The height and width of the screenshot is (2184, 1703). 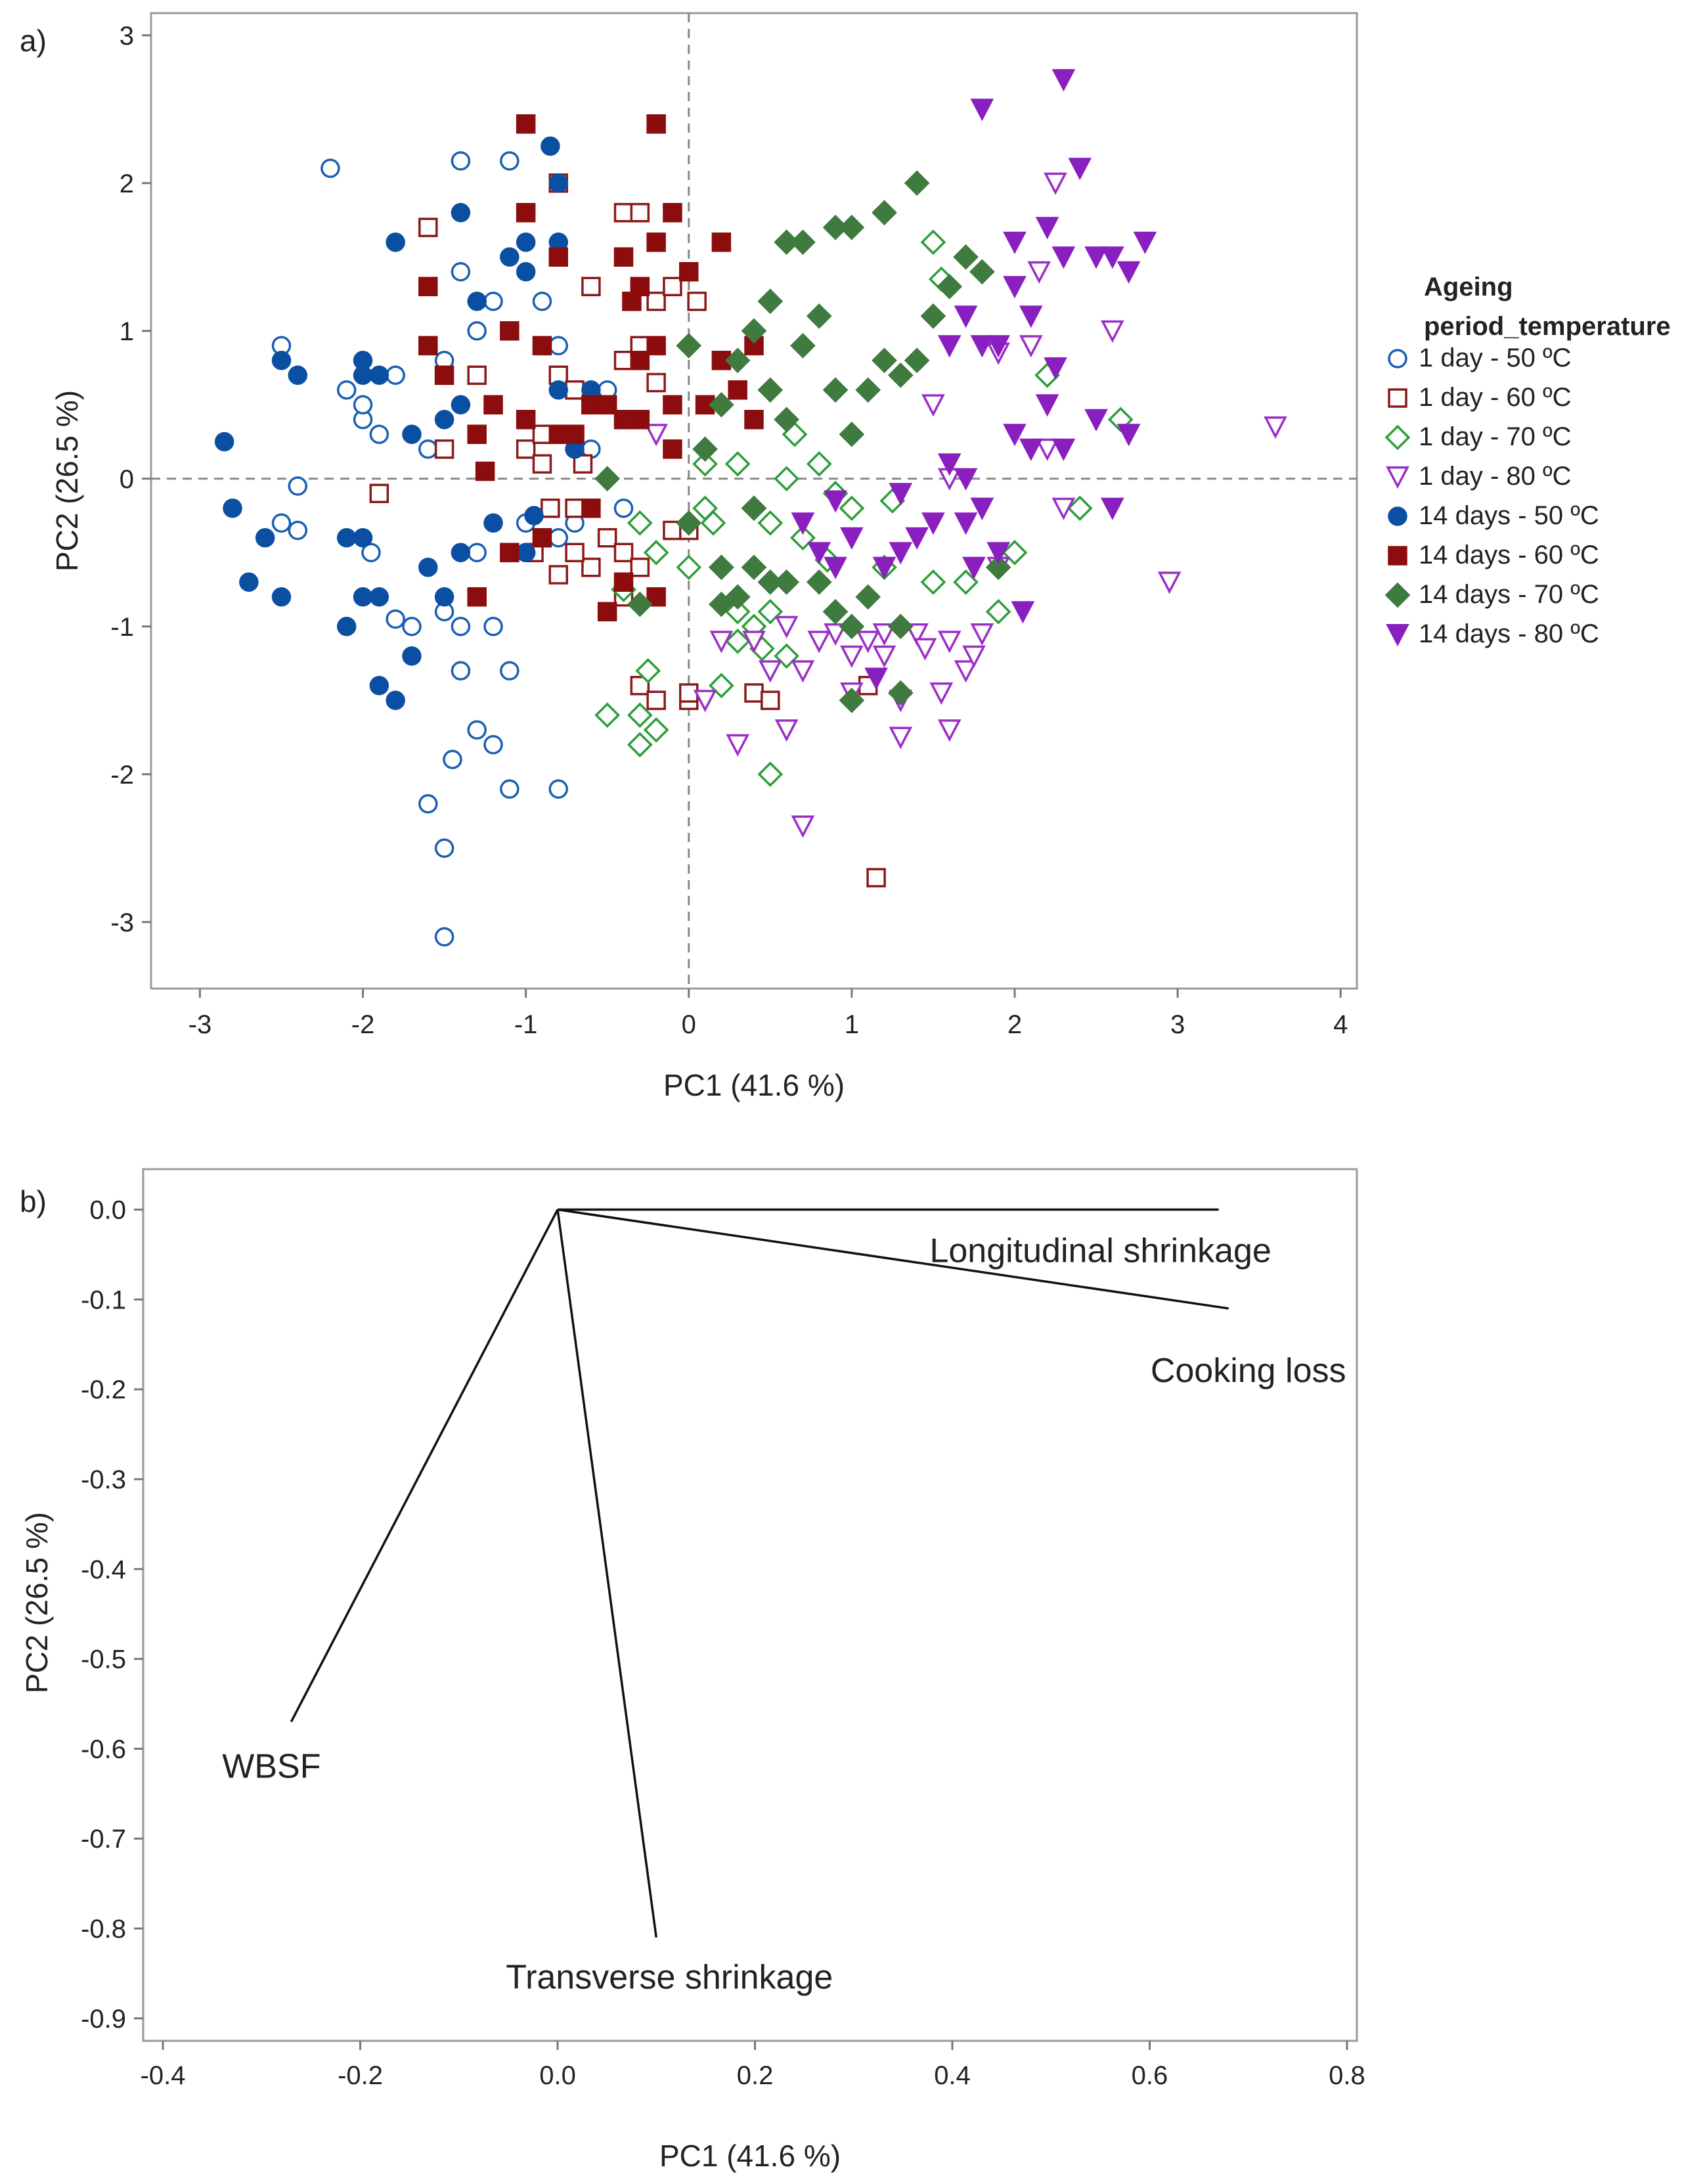 I want to click on panel-b-y-axis-label: PC2 (26.5 %), so click(x=37, y=1602).